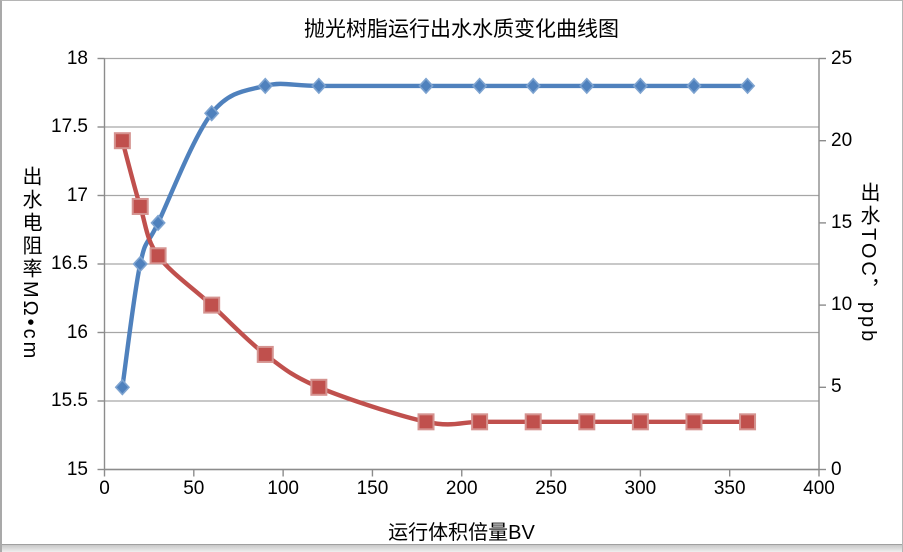 This screenshot has width=903, height=552. I want to click on y-left-tick-label: 18, so click(77, 58).